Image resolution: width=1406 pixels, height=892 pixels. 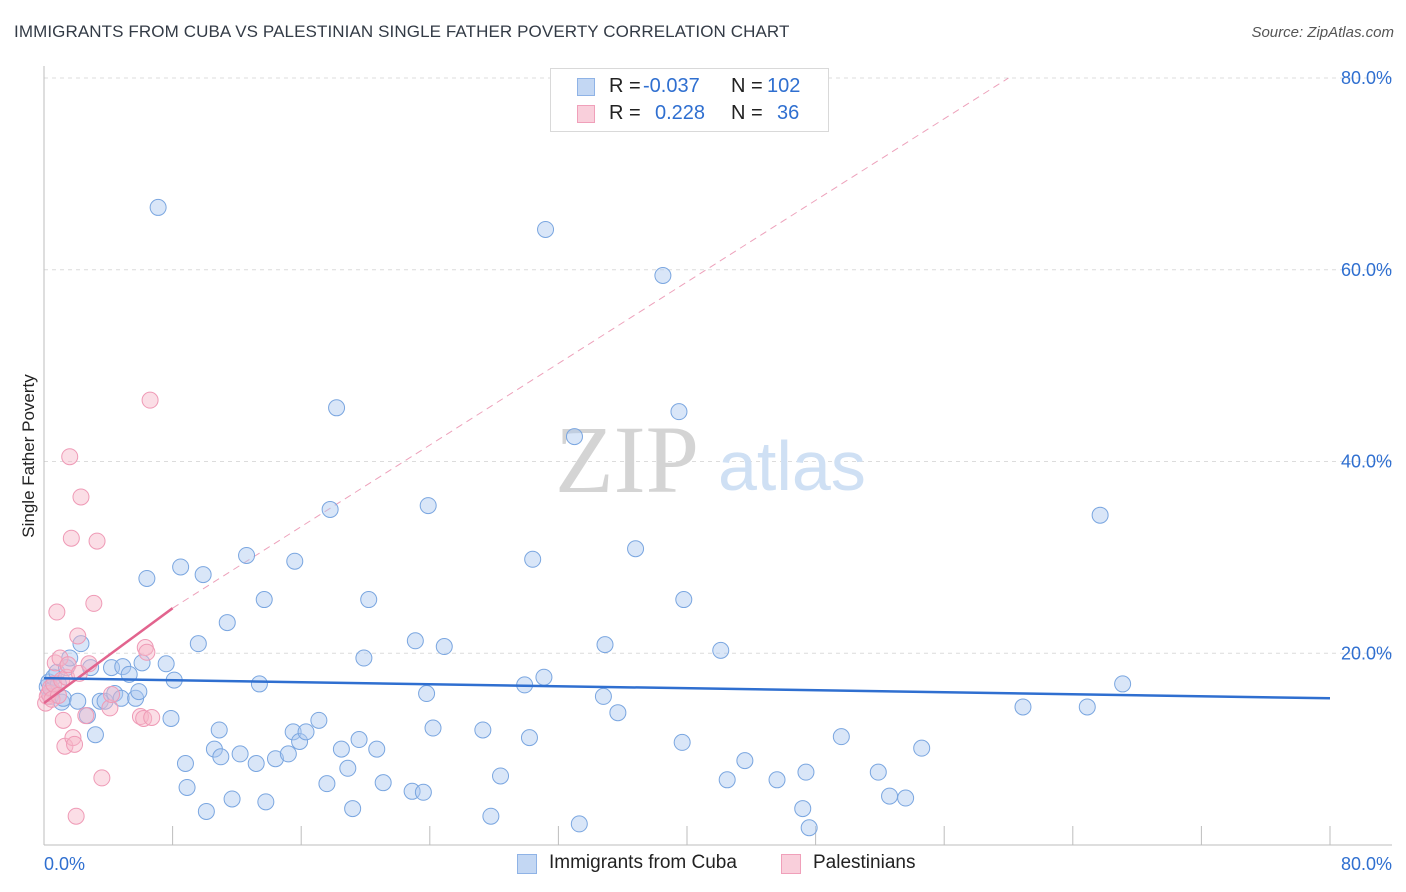 What do you see at coordinates (784, 86) in the screenshot?
I see `legend-n-value: 102` at bounding box center [784, 86].